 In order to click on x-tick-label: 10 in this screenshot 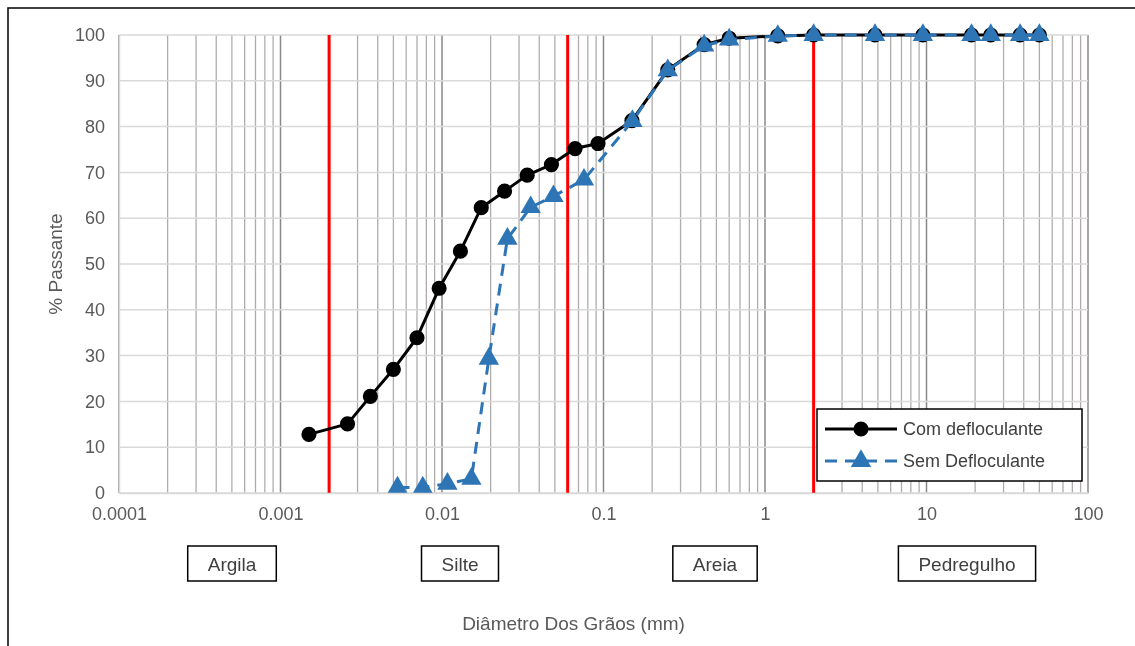, I will do `click(927, 513)`.